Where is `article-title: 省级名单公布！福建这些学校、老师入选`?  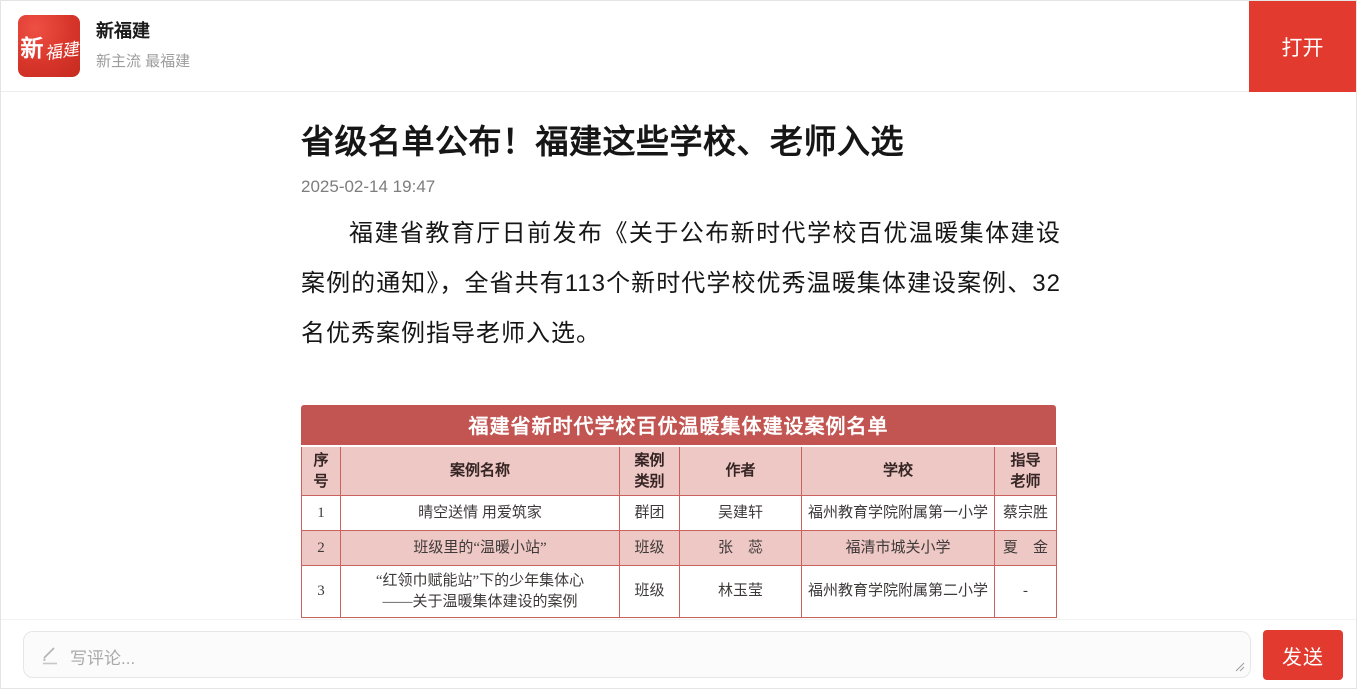
article-title: 省级名单公布！福建这些学校、老师入选 is located at coordinates (602, 141).